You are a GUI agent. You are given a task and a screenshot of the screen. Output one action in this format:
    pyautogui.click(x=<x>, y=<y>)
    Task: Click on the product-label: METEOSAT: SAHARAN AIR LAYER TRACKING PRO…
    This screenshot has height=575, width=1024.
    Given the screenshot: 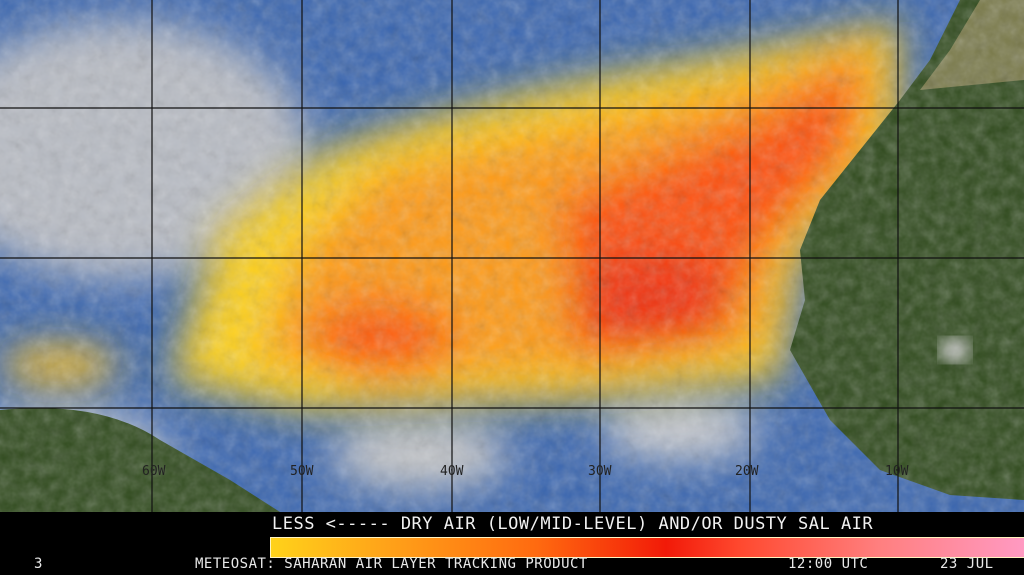 What is the action you would take?
    pyautogui.click(x=391, y=564)
    